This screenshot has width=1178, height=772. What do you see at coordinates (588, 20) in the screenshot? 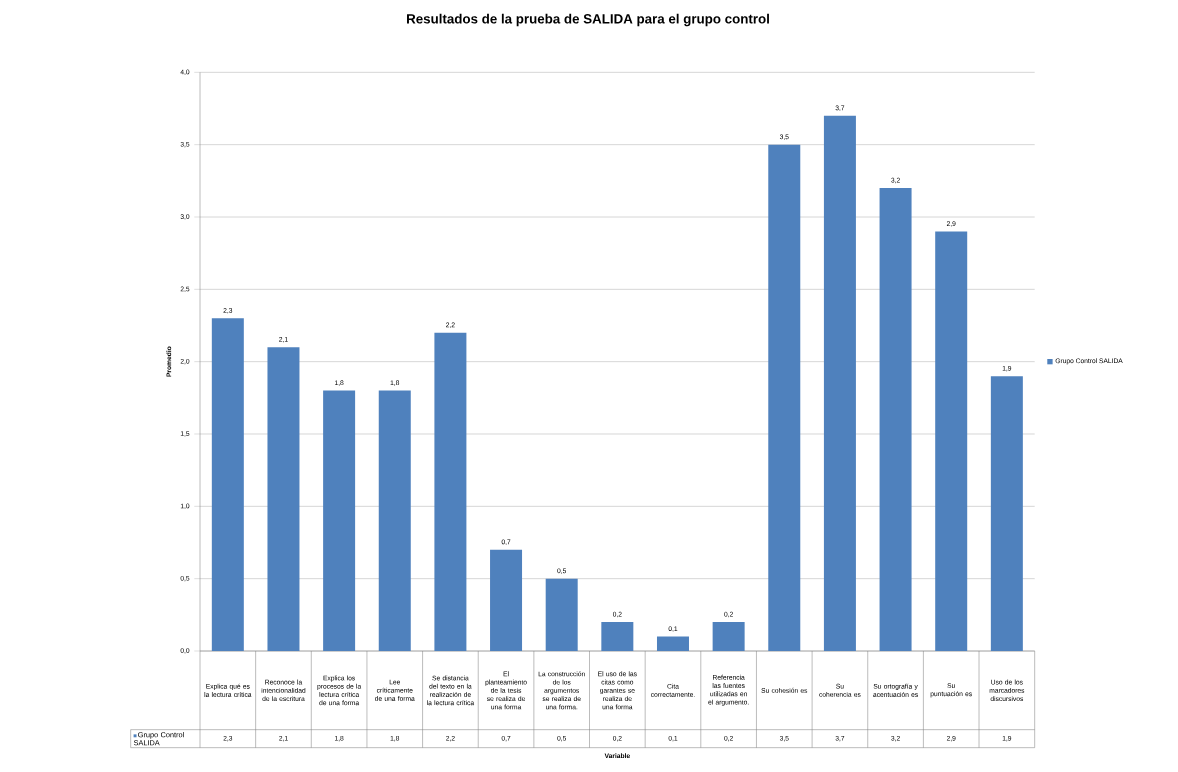
I see `chart-title: Resultados de la prueba de SALIDA para el grupo control` at bounding box center [588, 20].